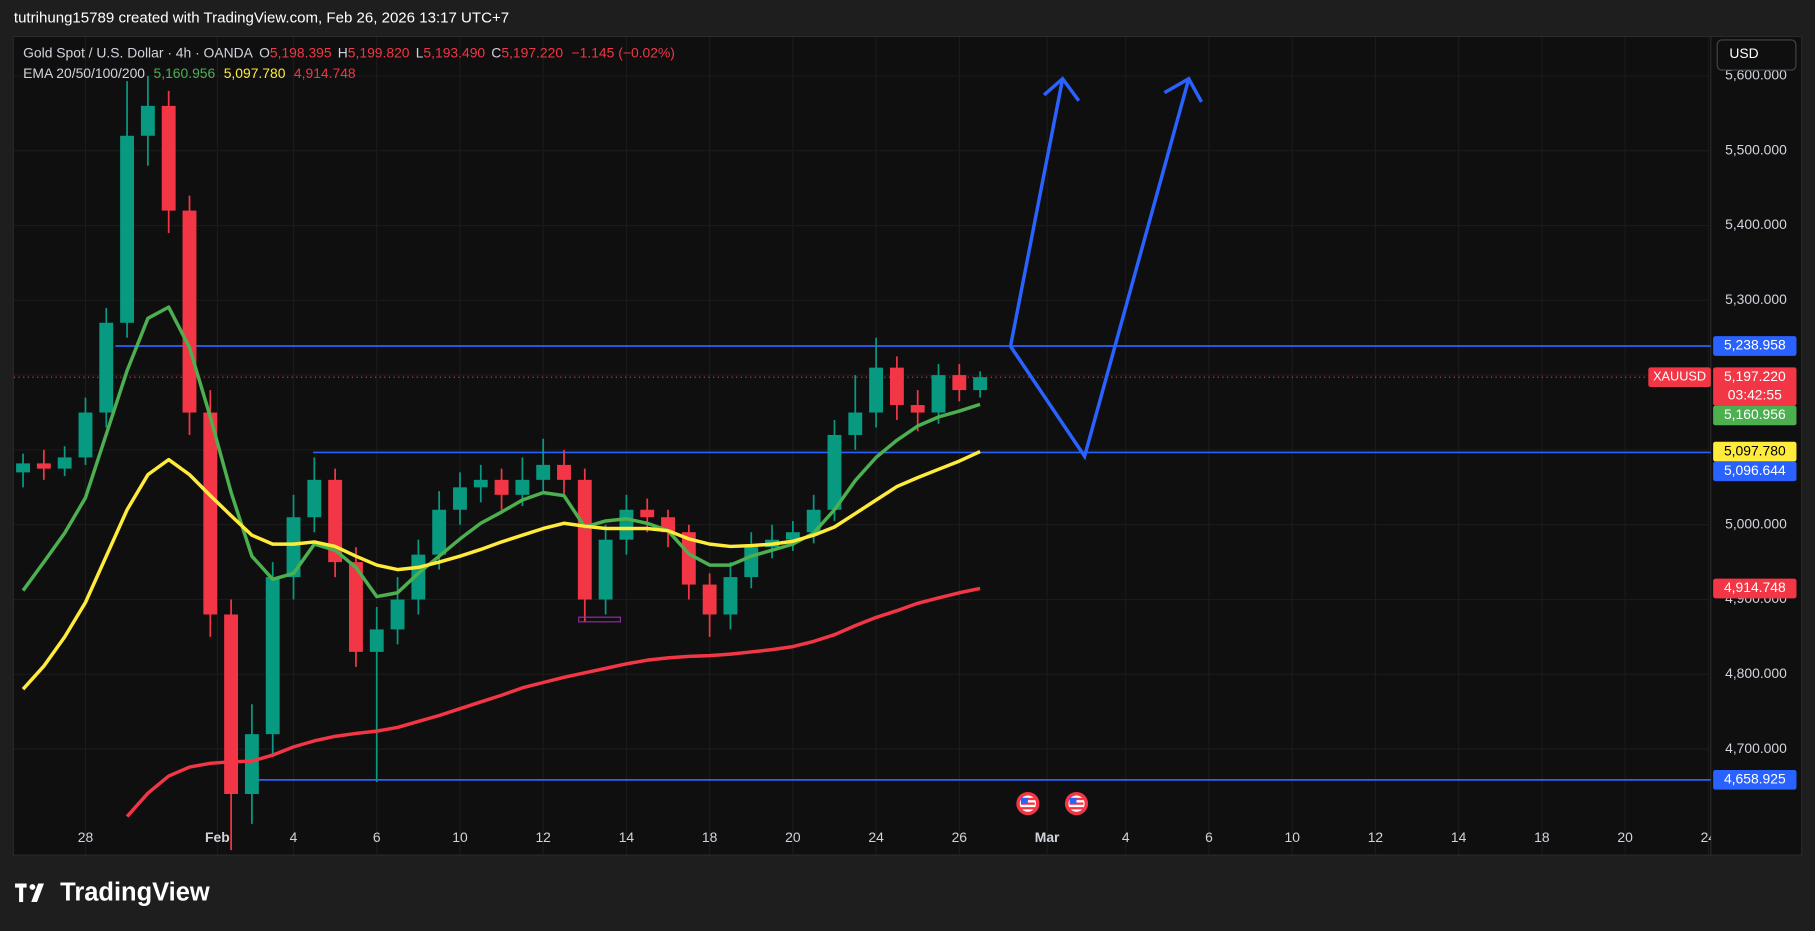 The width and height of the screenshot is (1815, 931). I want to click on highlight-box, so click(600, 619).